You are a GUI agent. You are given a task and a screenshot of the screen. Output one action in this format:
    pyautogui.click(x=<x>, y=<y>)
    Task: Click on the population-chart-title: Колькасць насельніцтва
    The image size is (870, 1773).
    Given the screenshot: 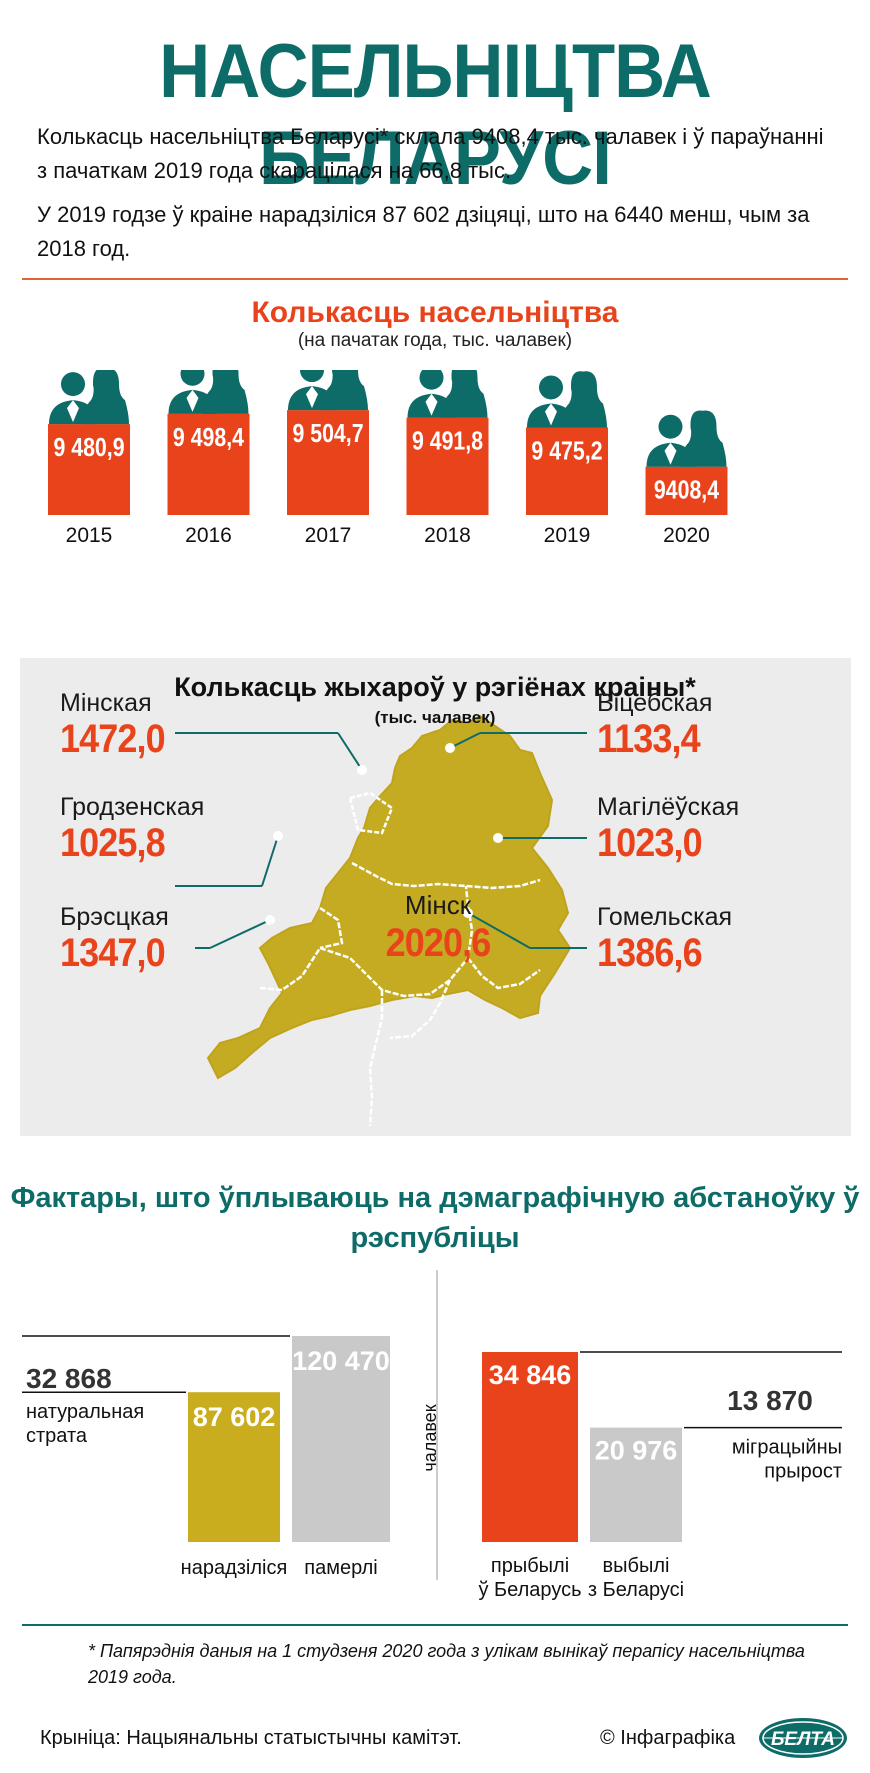 What is the action you would take?
    pyautogui.click(x=435, y=312)
    